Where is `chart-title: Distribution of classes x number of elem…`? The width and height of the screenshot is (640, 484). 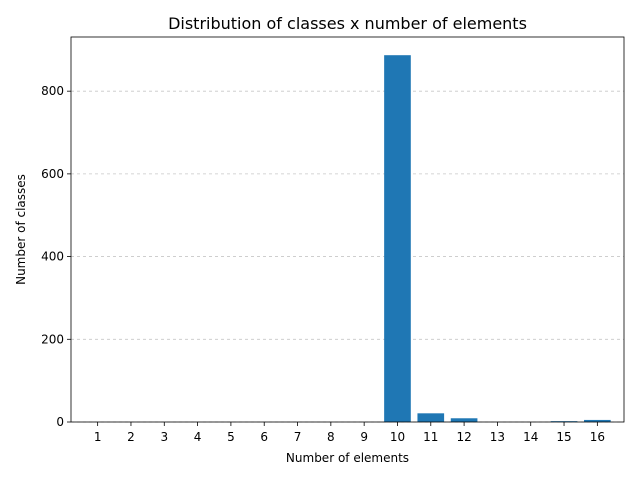 chart-title: Distribution of classes x number of elem… is located at coordinates (347, 23).